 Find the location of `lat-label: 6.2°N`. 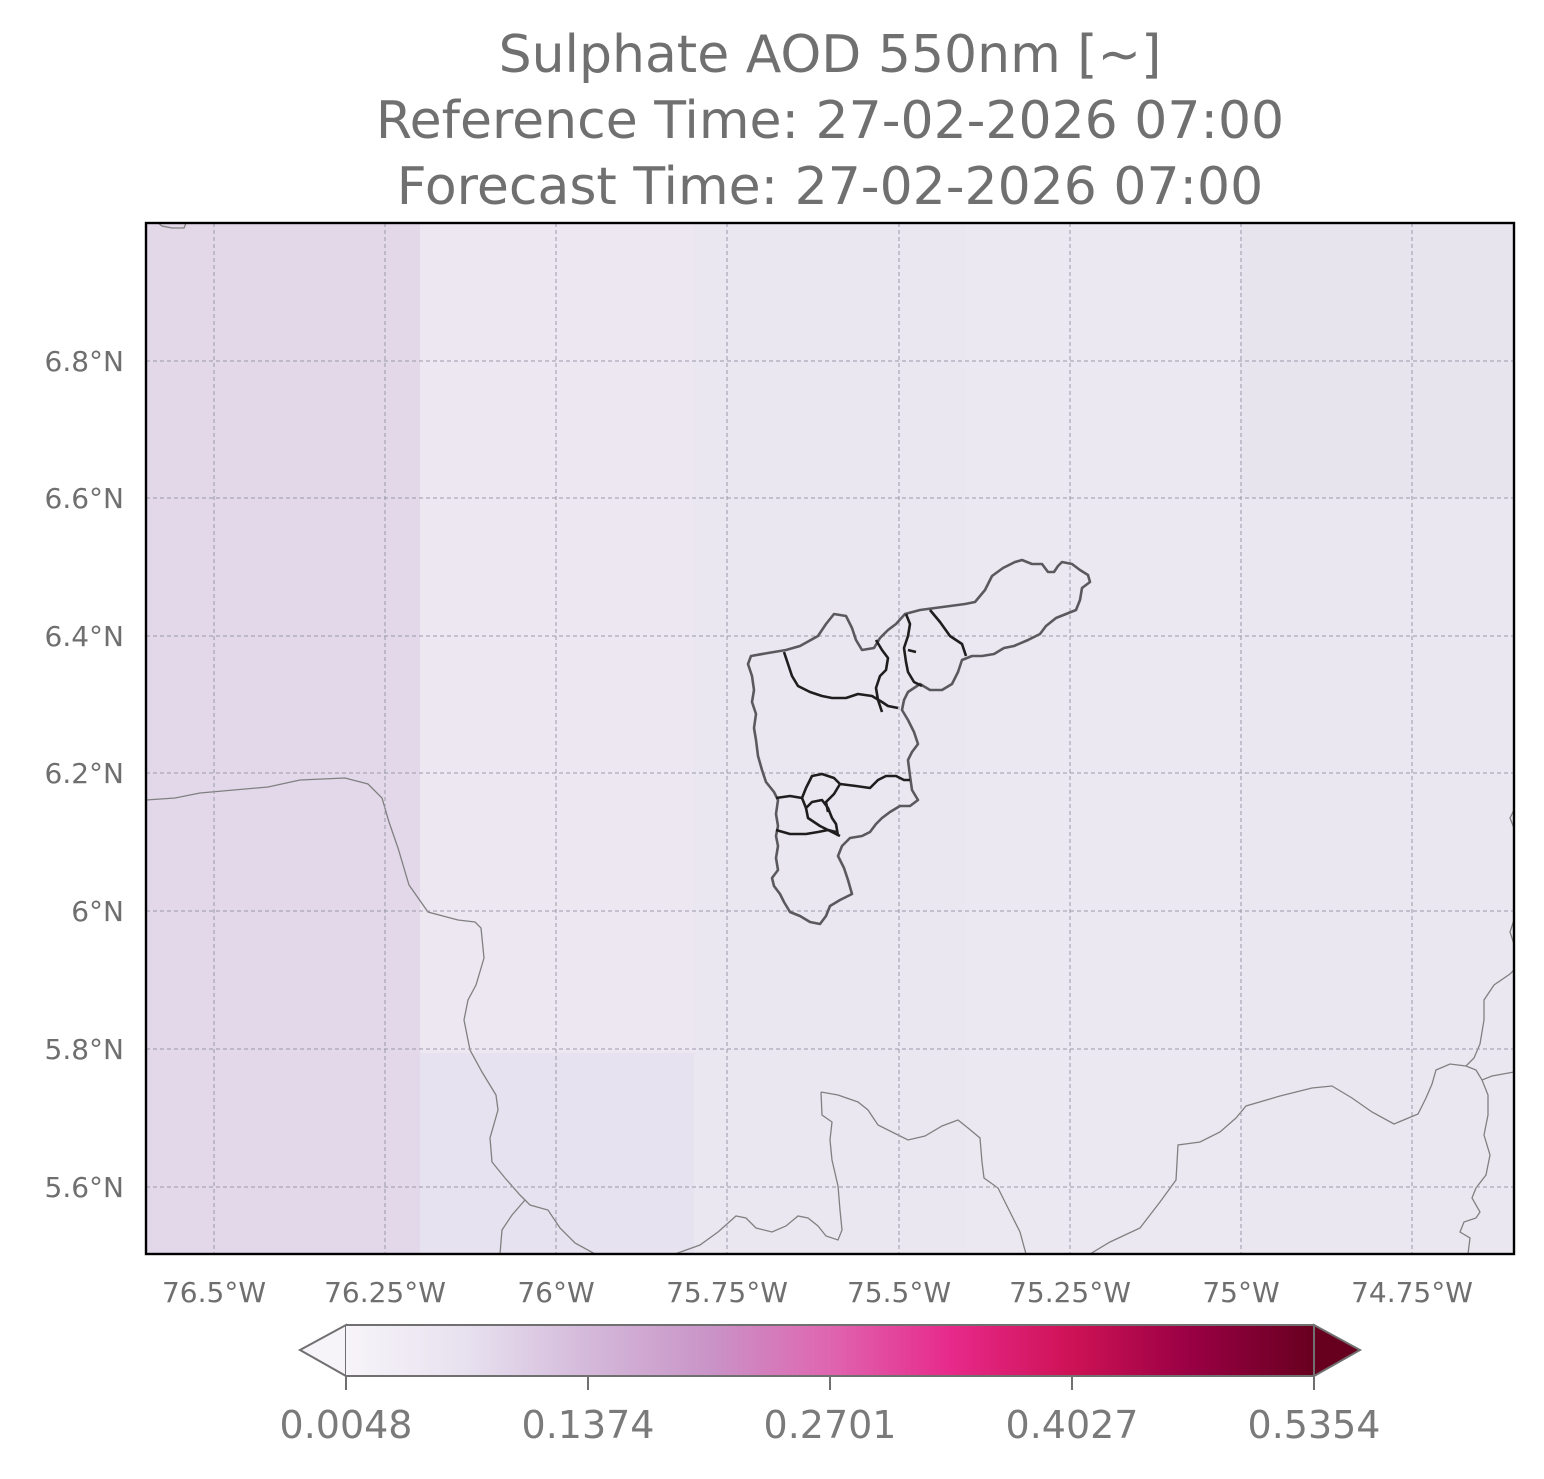

lat-label: 6.2°N is located at coordinates (84, 773).